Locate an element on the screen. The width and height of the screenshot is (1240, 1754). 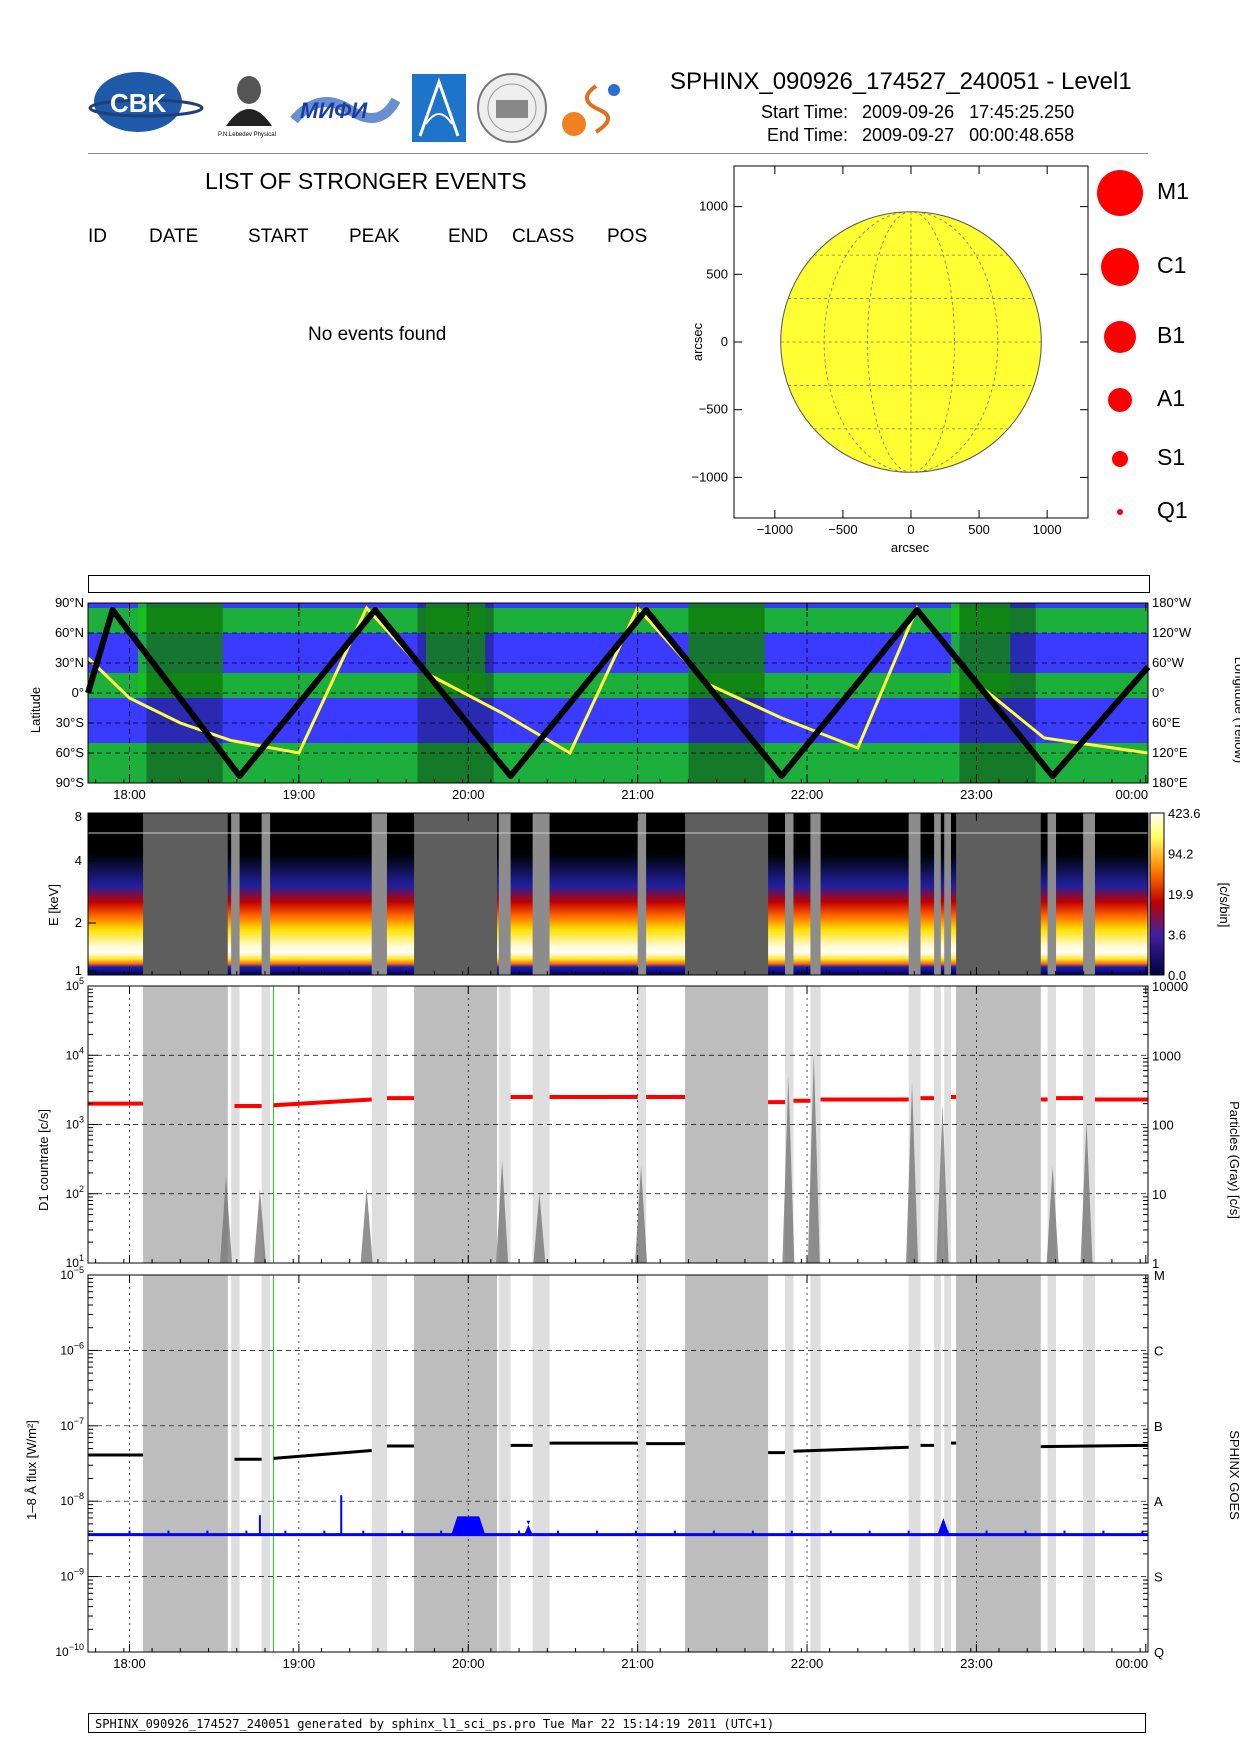
legend-label-s1: S1 is located at coordinates (1171, 457).